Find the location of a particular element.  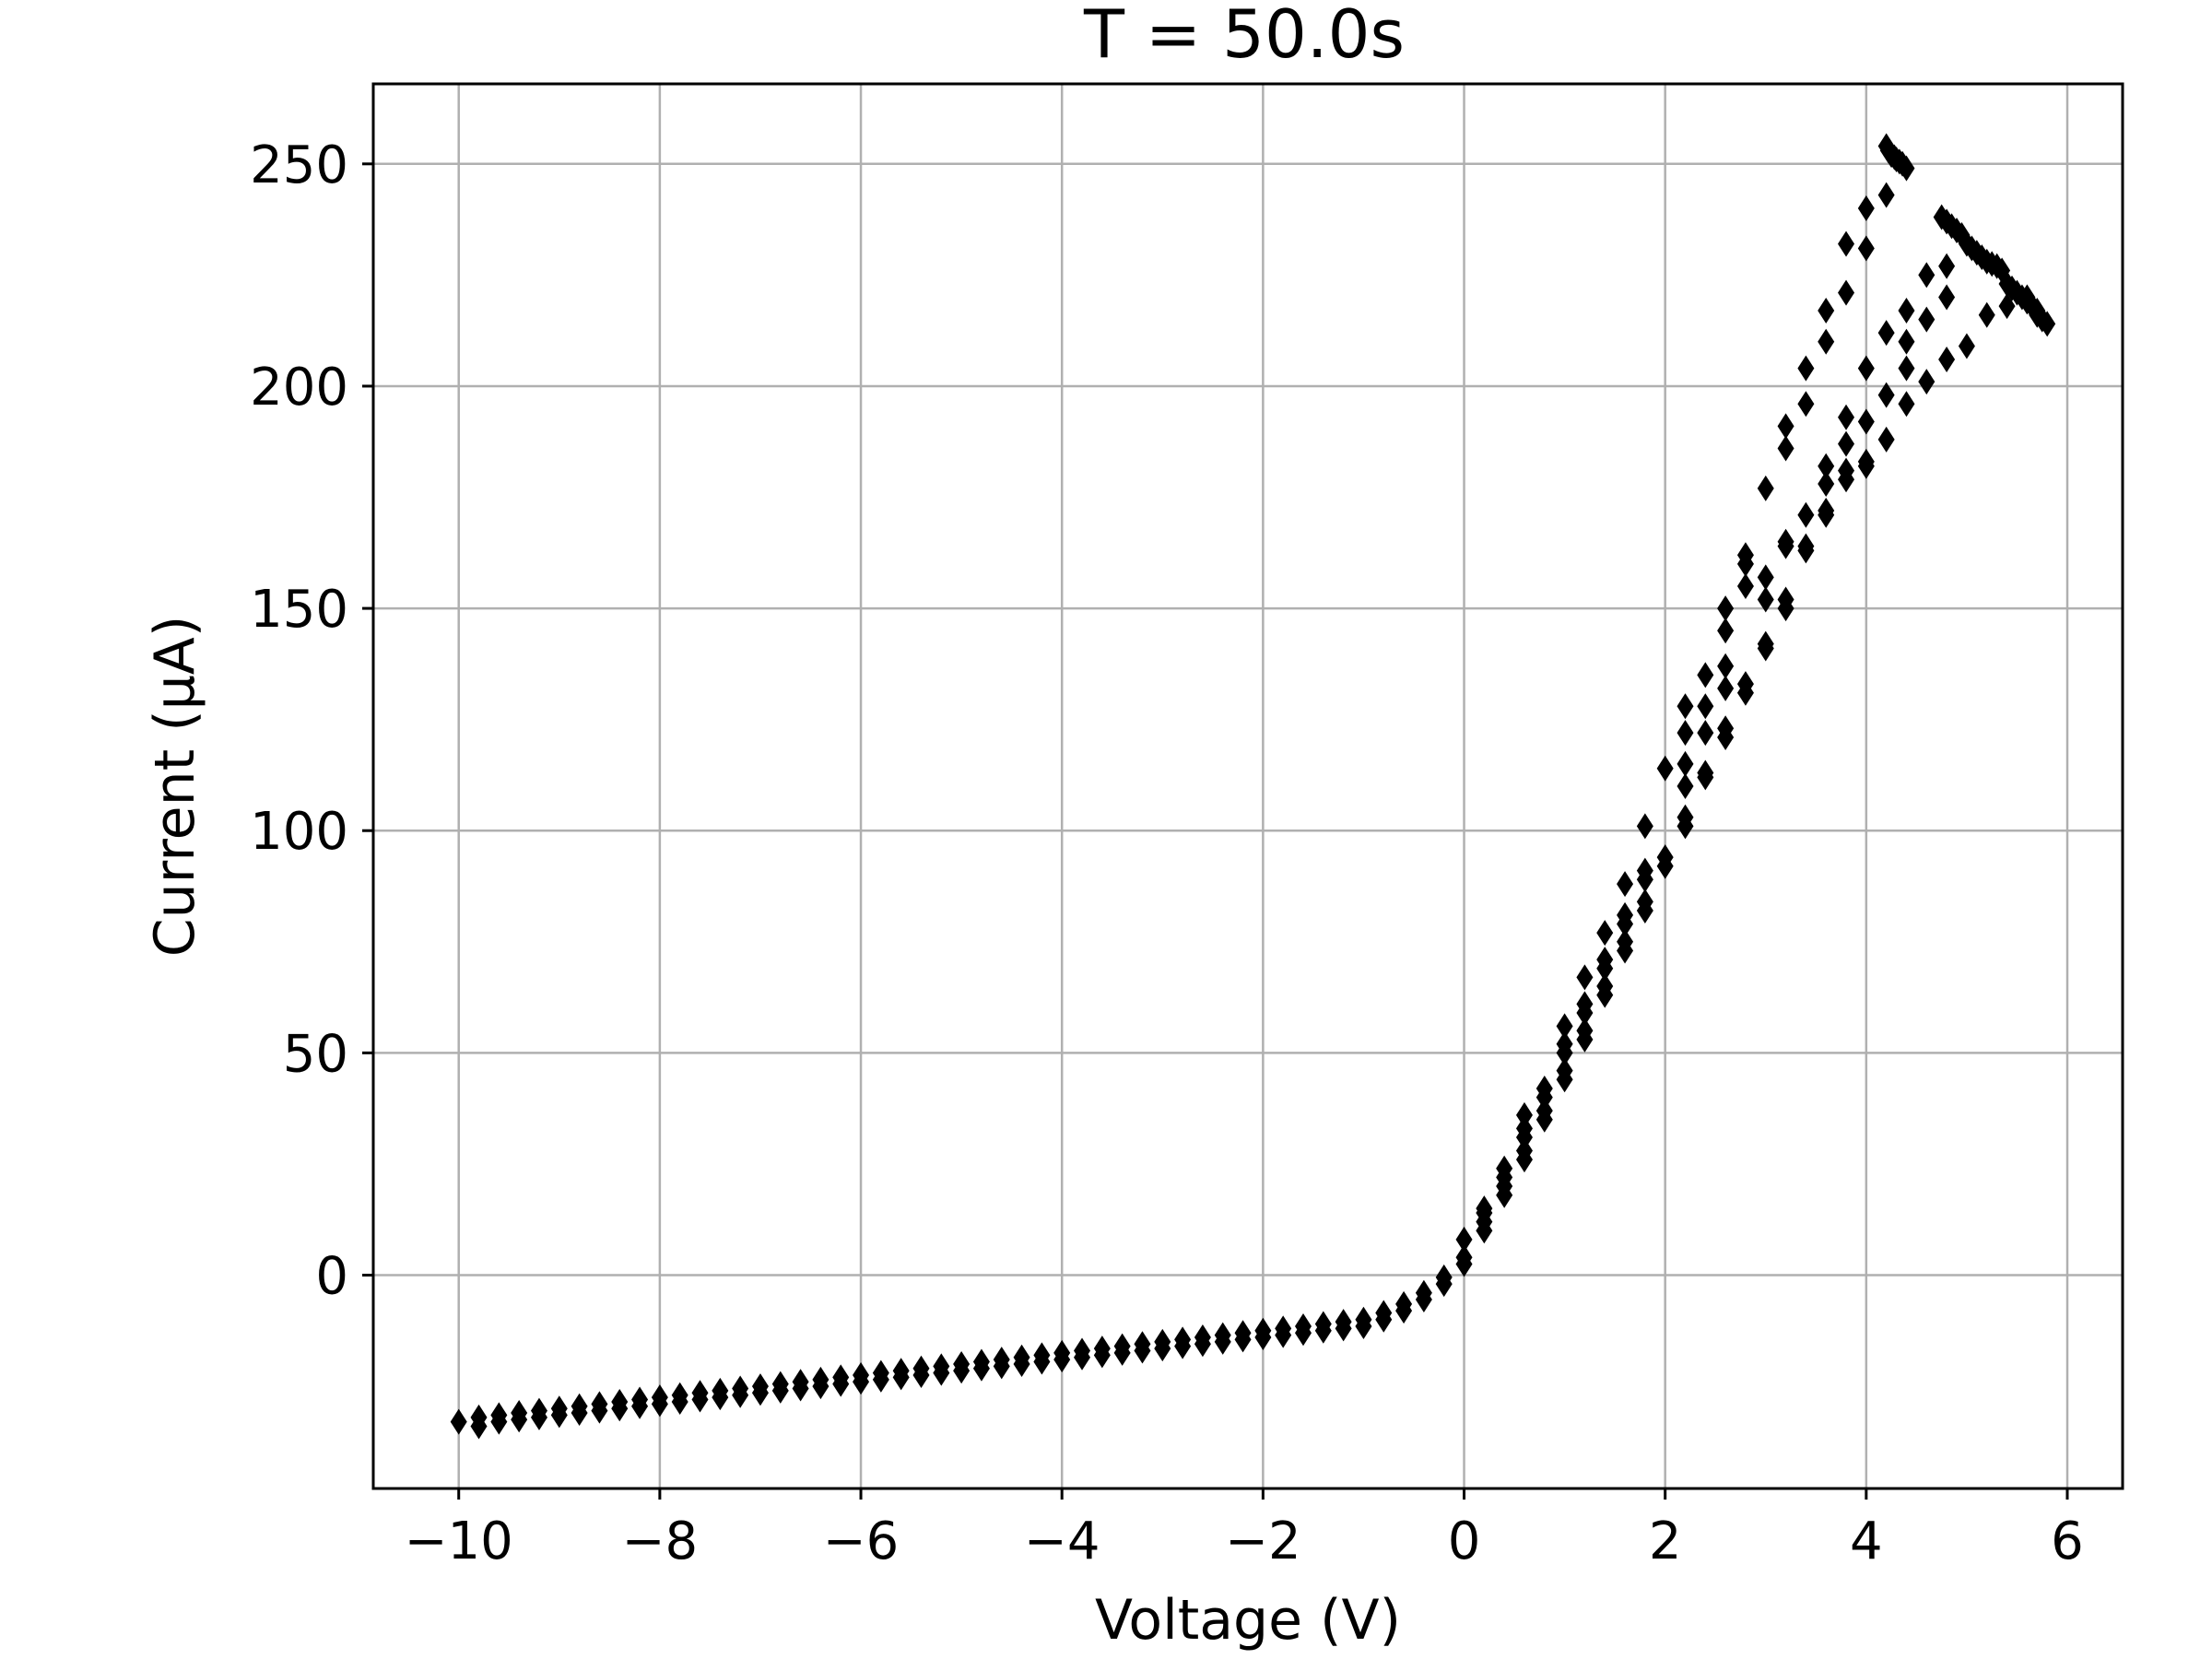

x-tick-label: −4 is located at coordinates (1062, 1541).